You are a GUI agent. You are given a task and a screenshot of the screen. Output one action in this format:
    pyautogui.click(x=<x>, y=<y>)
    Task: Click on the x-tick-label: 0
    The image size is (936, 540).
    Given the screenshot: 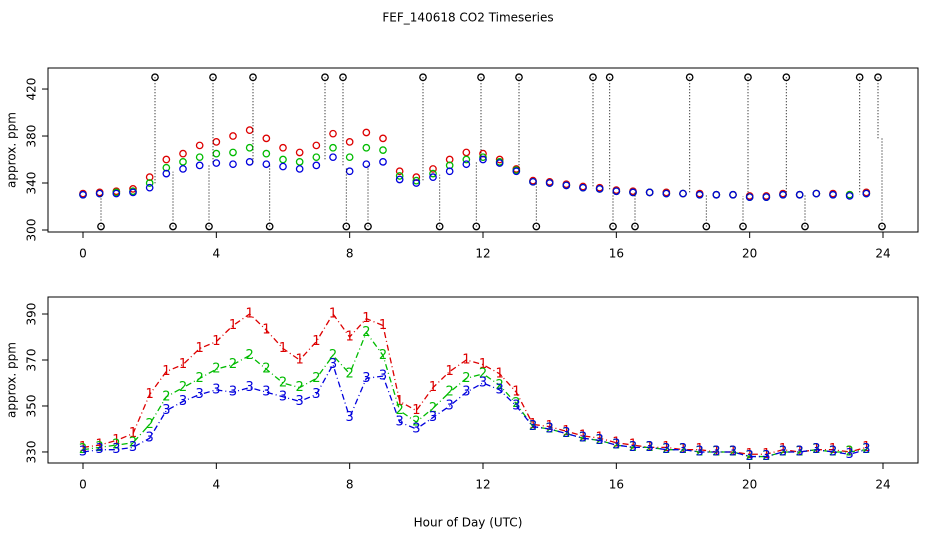 What is the action you would take?
    pyautogui.click(x=83, y=485)
    